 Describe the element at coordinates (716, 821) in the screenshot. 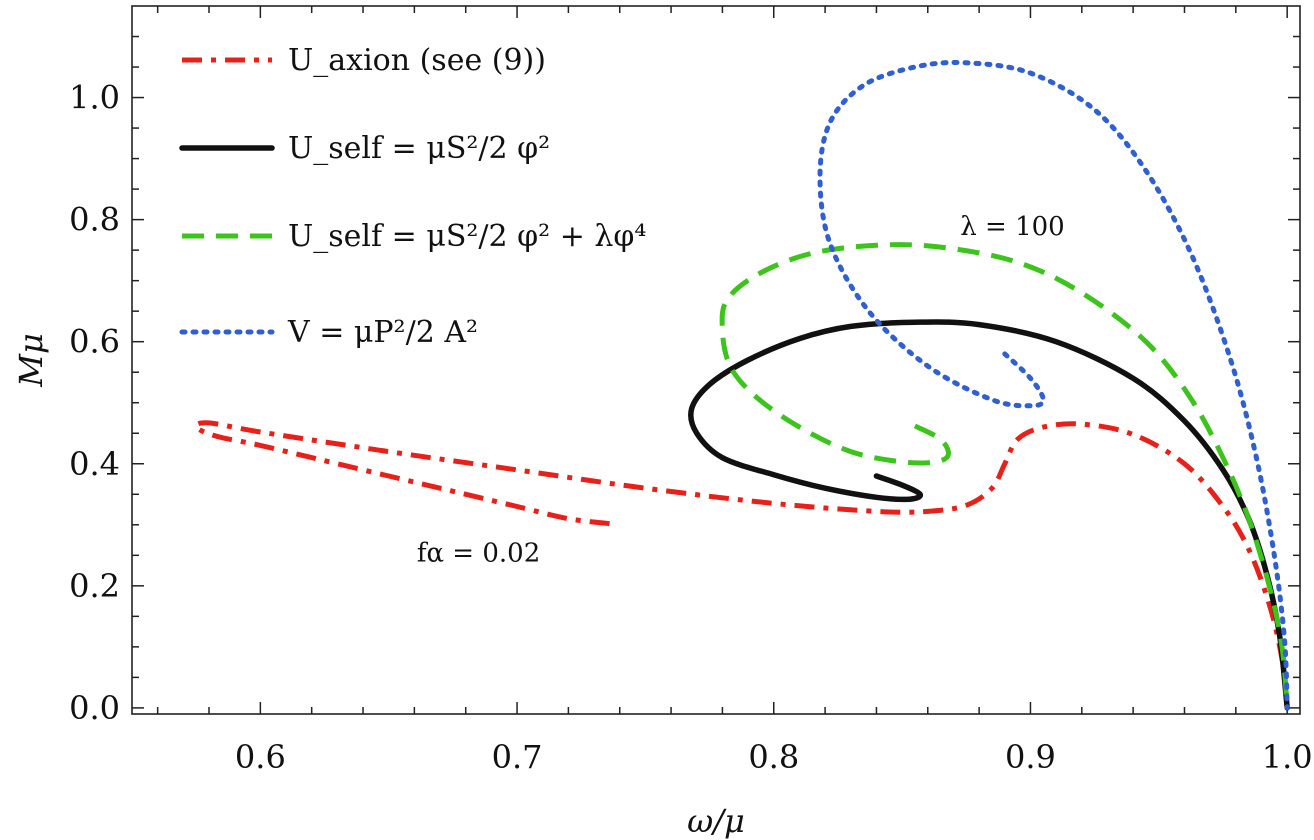

I see `x-axis-label: ω/μ` at that location.